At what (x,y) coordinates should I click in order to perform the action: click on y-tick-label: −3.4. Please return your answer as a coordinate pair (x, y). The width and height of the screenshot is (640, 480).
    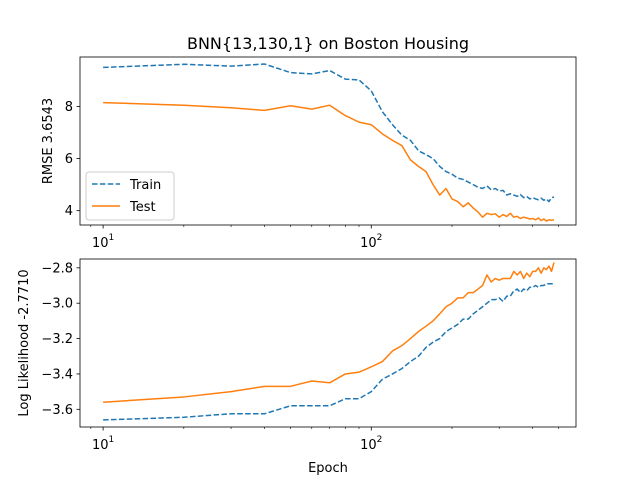
    Looking at the image, I should click on (57, 374).